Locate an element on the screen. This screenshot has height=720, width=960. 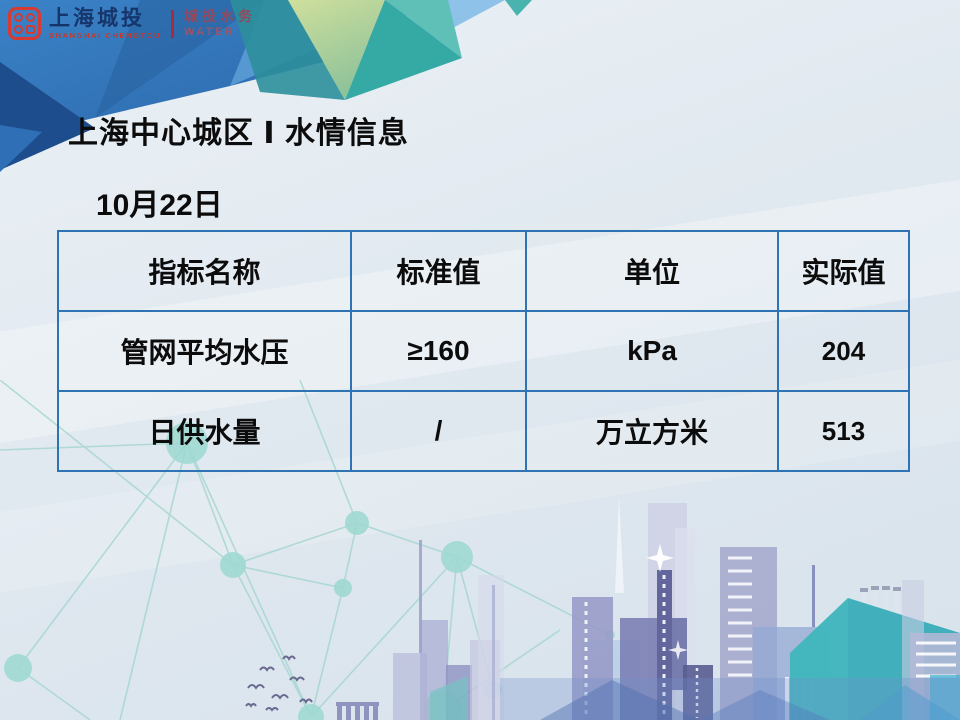
cell-unit: kPa is located at coordinates (652, 351).